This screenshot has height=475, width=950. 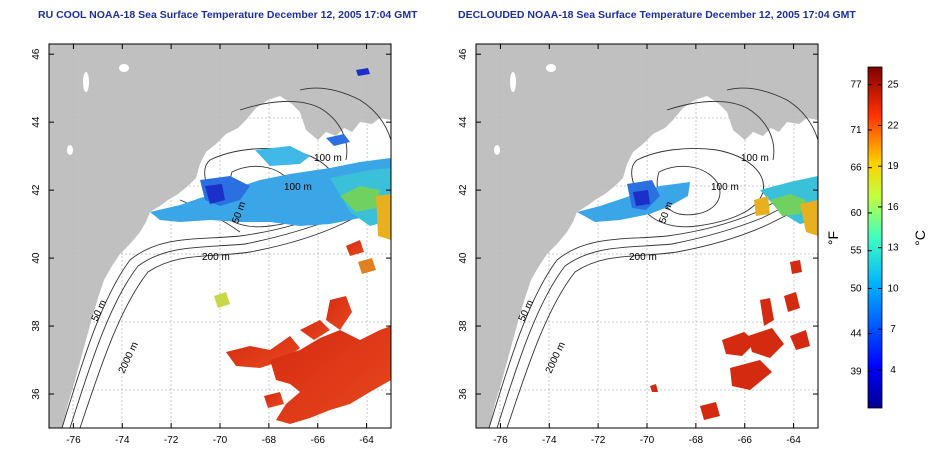 What do you see at coordinates (856, 213) in the screenshot?
I see `fahrenheit-tick-label: 60` at bounding box center [856, 213].